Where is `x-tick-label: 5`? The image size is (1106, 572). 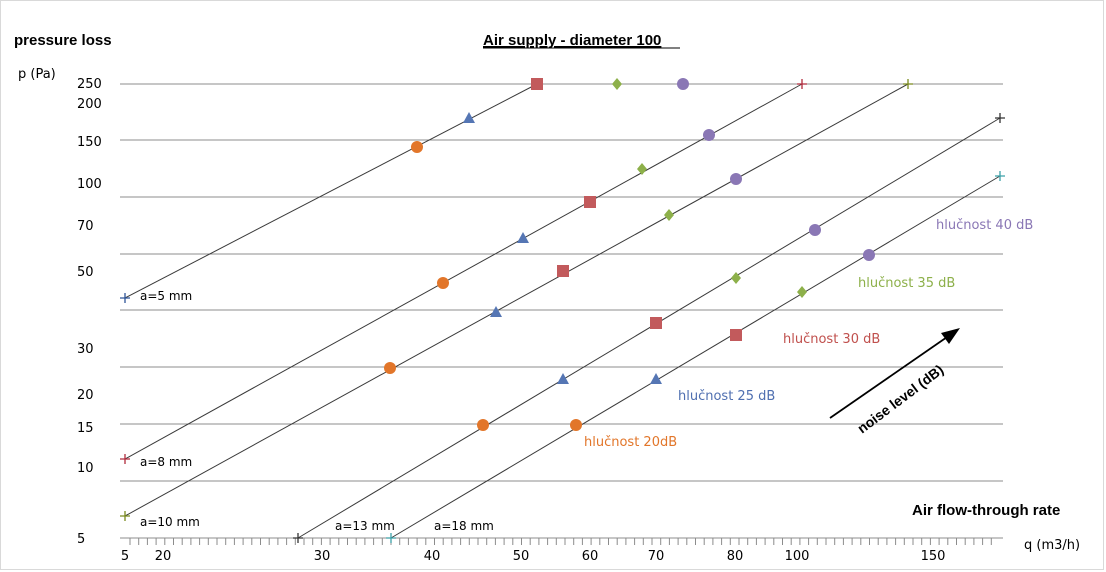 x-tick-label: 5 is located at coordinates (125, 556).